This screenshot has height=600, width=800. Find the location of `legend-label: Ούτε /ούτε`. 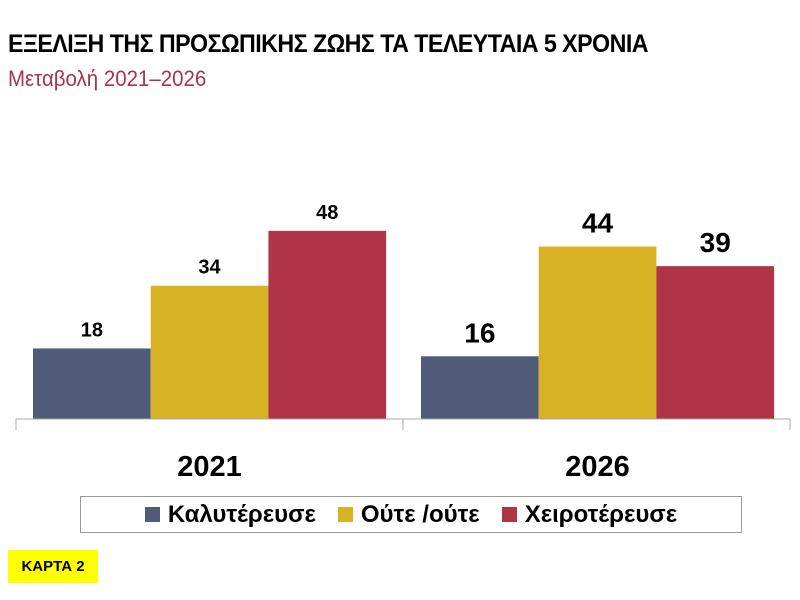

legend-label: Ούτε /ούτε is located at coordinates (420, 514).